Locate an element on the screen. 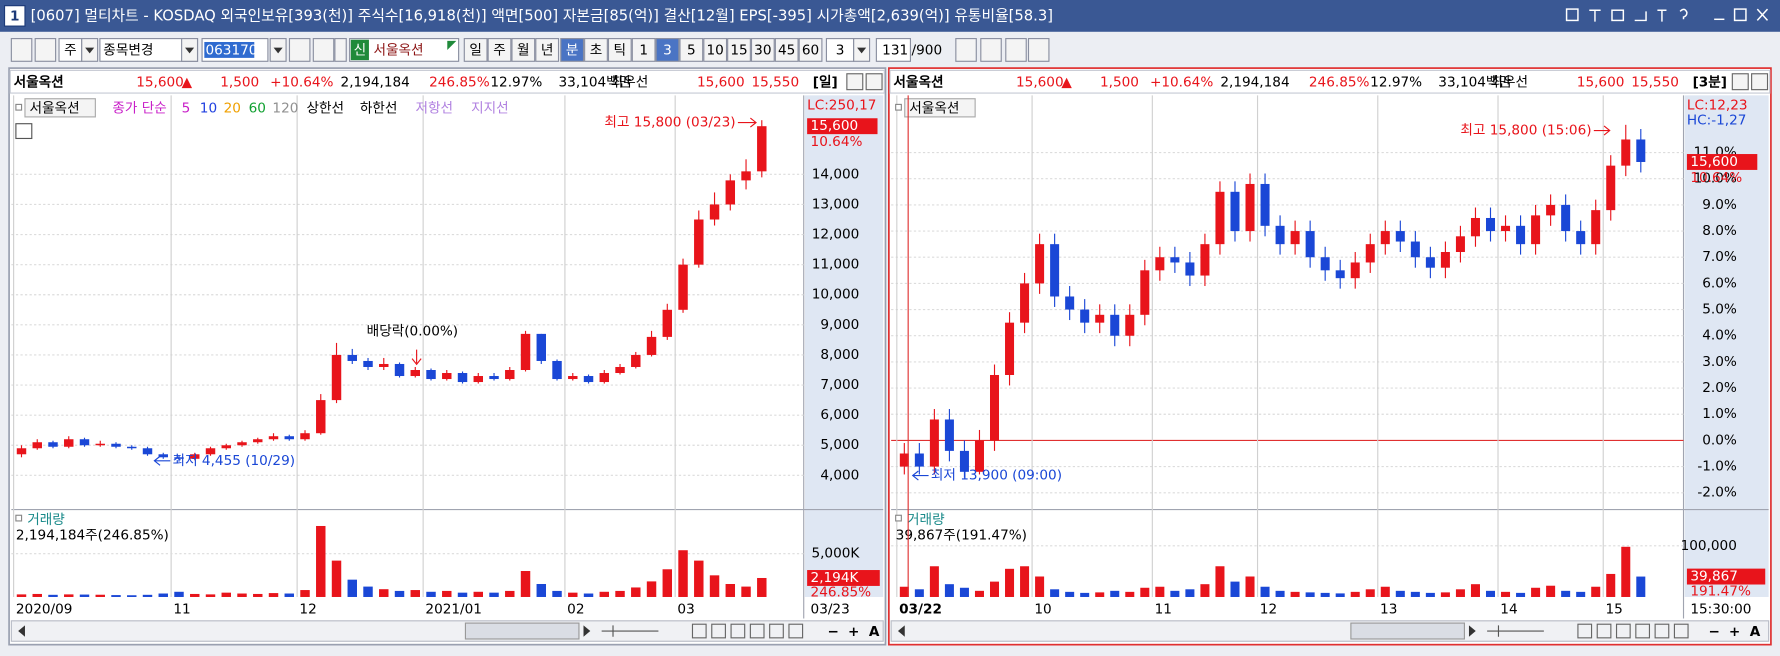 The image size is (1780, 656). legend-item: 하한선 is located at coordinates (379, 108).